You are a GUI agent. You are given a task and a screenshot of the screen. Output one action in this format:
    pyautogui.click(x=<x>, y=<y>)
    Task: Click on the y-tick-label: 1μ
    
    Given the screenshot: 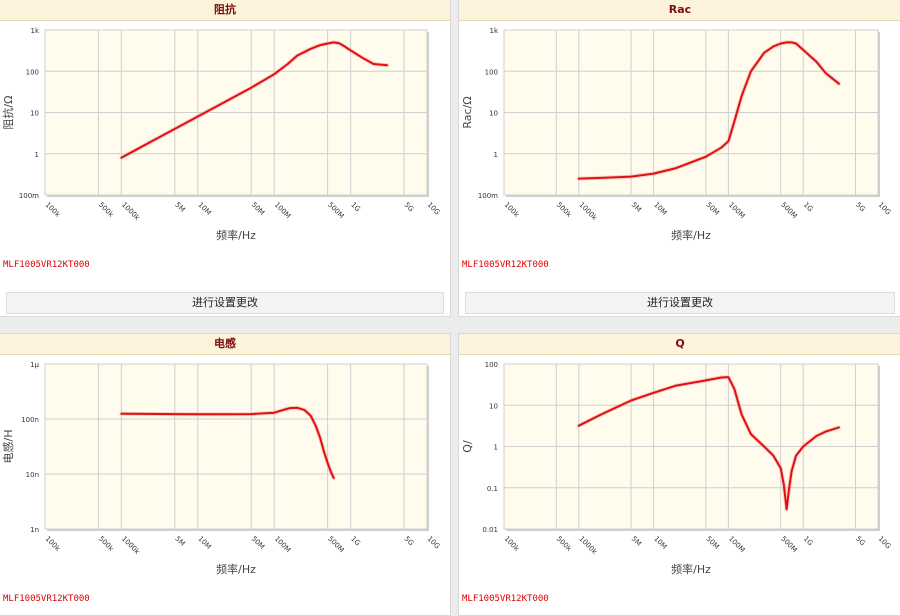 What is the action you would take?
    pyautogui.click(x=34, y=365)
    